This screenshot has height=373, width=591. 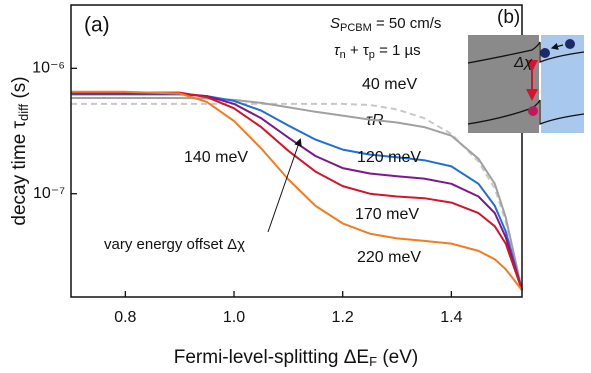 I want to click on annotation: τn + τp = 1 µs, so click(x=377, y=51).